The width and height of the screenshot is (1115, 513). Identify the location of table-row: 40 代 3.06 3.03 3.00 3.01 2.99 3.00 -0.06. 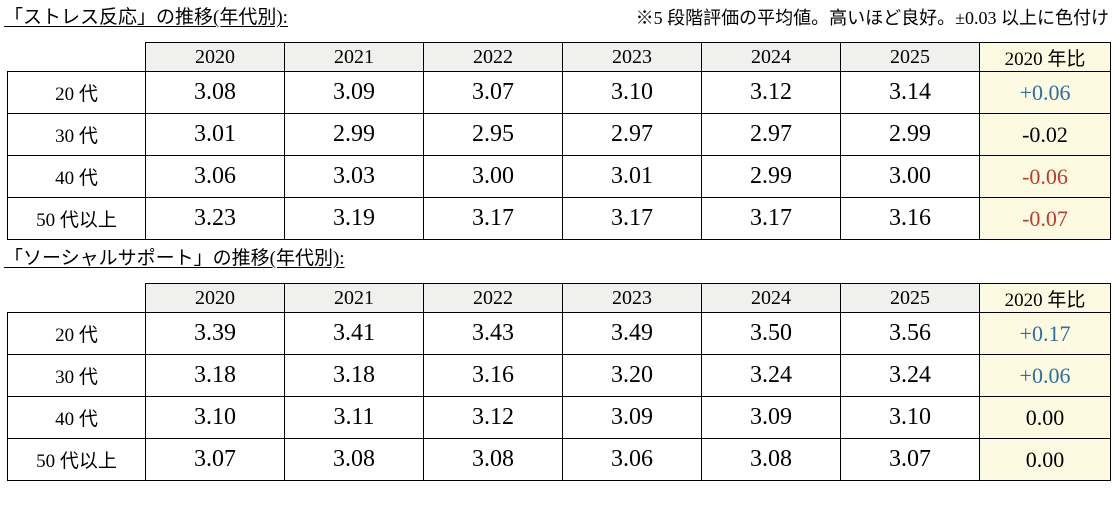
(559, 176).